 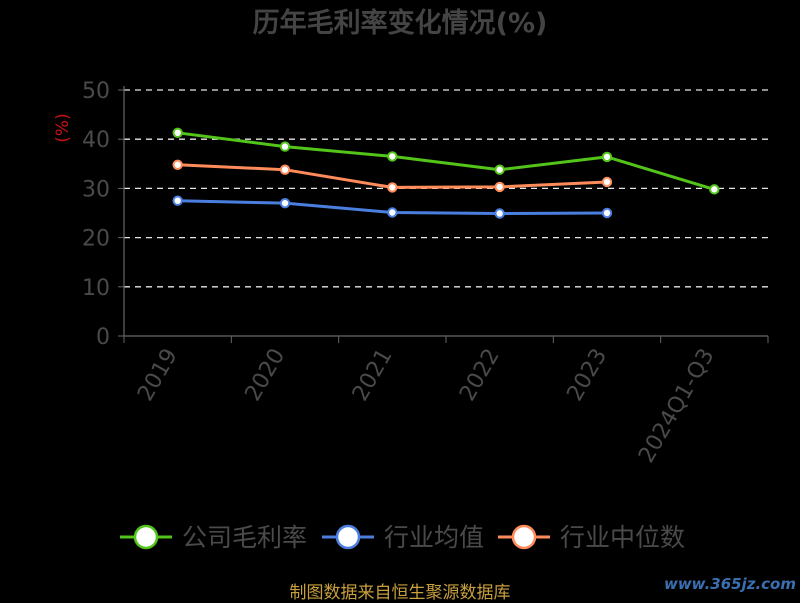 I want to click on legend-label: 行业均值, so click(x=434, y=537).